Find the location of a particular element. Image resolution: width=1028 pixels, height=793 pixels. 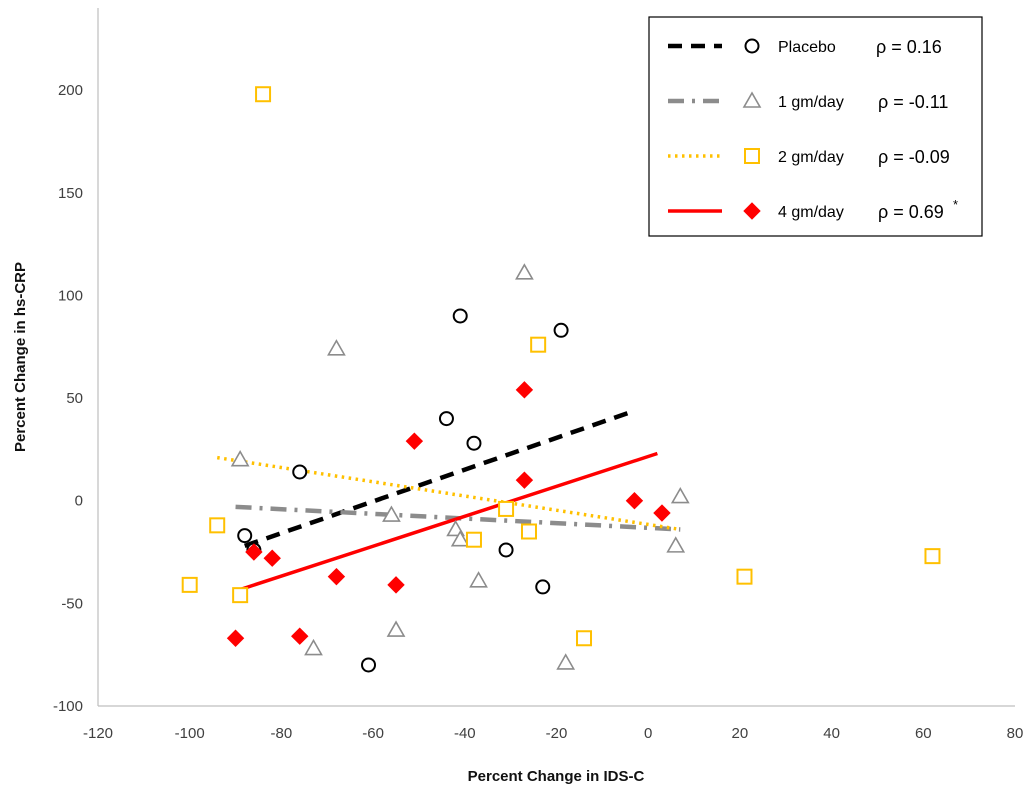

x-tick-label: 80 is located at coordinates (1015, 733).